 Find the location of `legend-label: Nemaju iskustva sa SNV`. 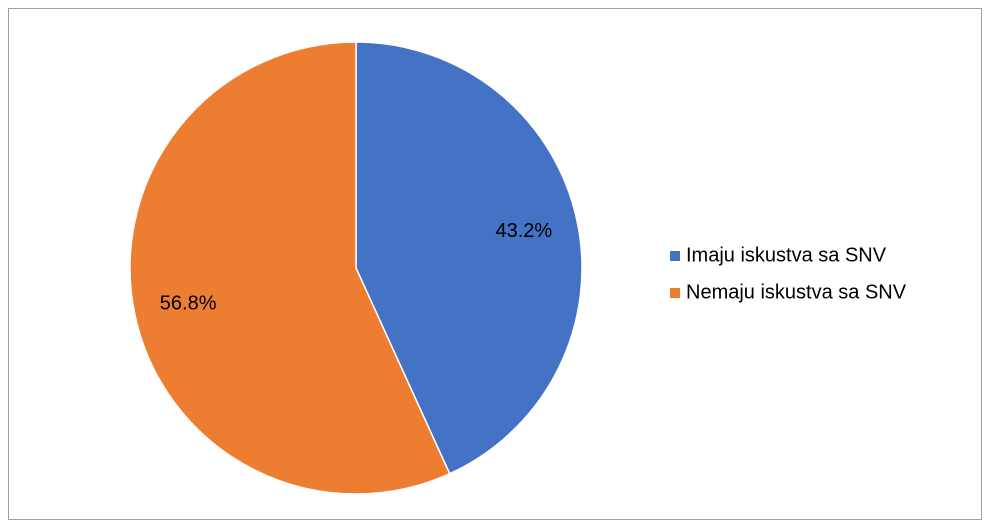

legend-label: Nemaju iskustva sa SNV is located at coordinates (796, 292).